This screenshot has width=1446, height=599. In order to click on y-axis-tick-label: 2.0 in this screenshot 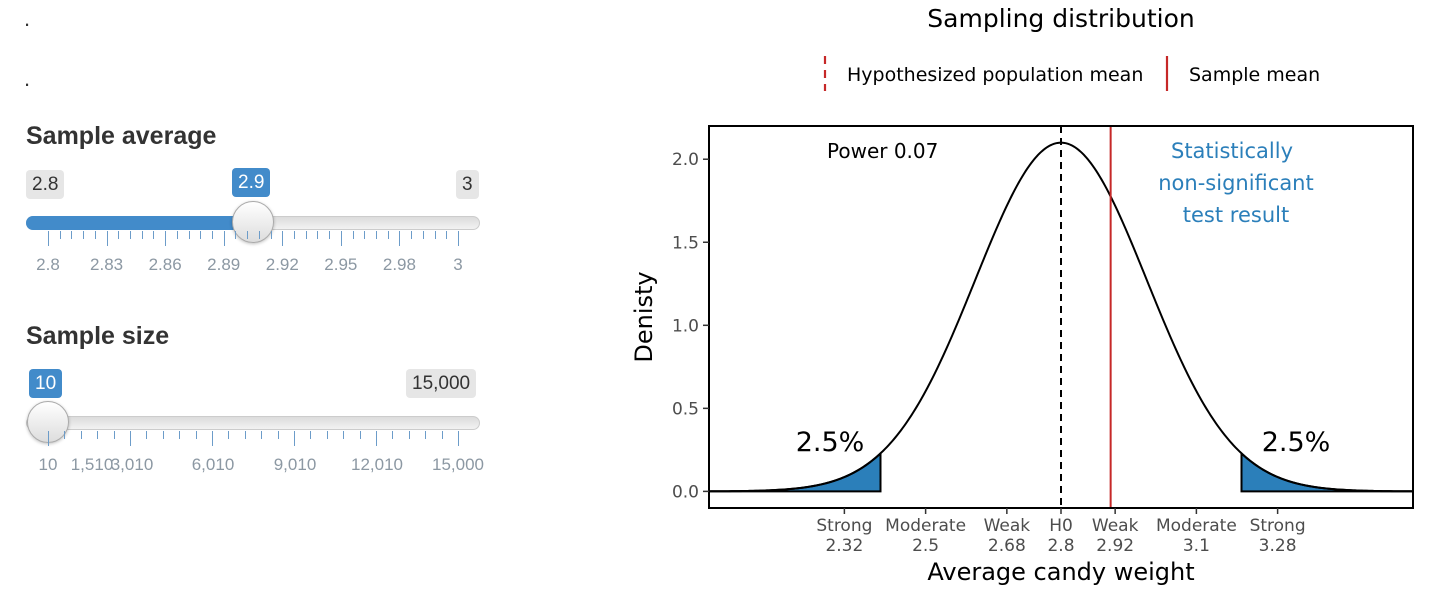, I will do `click(685, 160)`.